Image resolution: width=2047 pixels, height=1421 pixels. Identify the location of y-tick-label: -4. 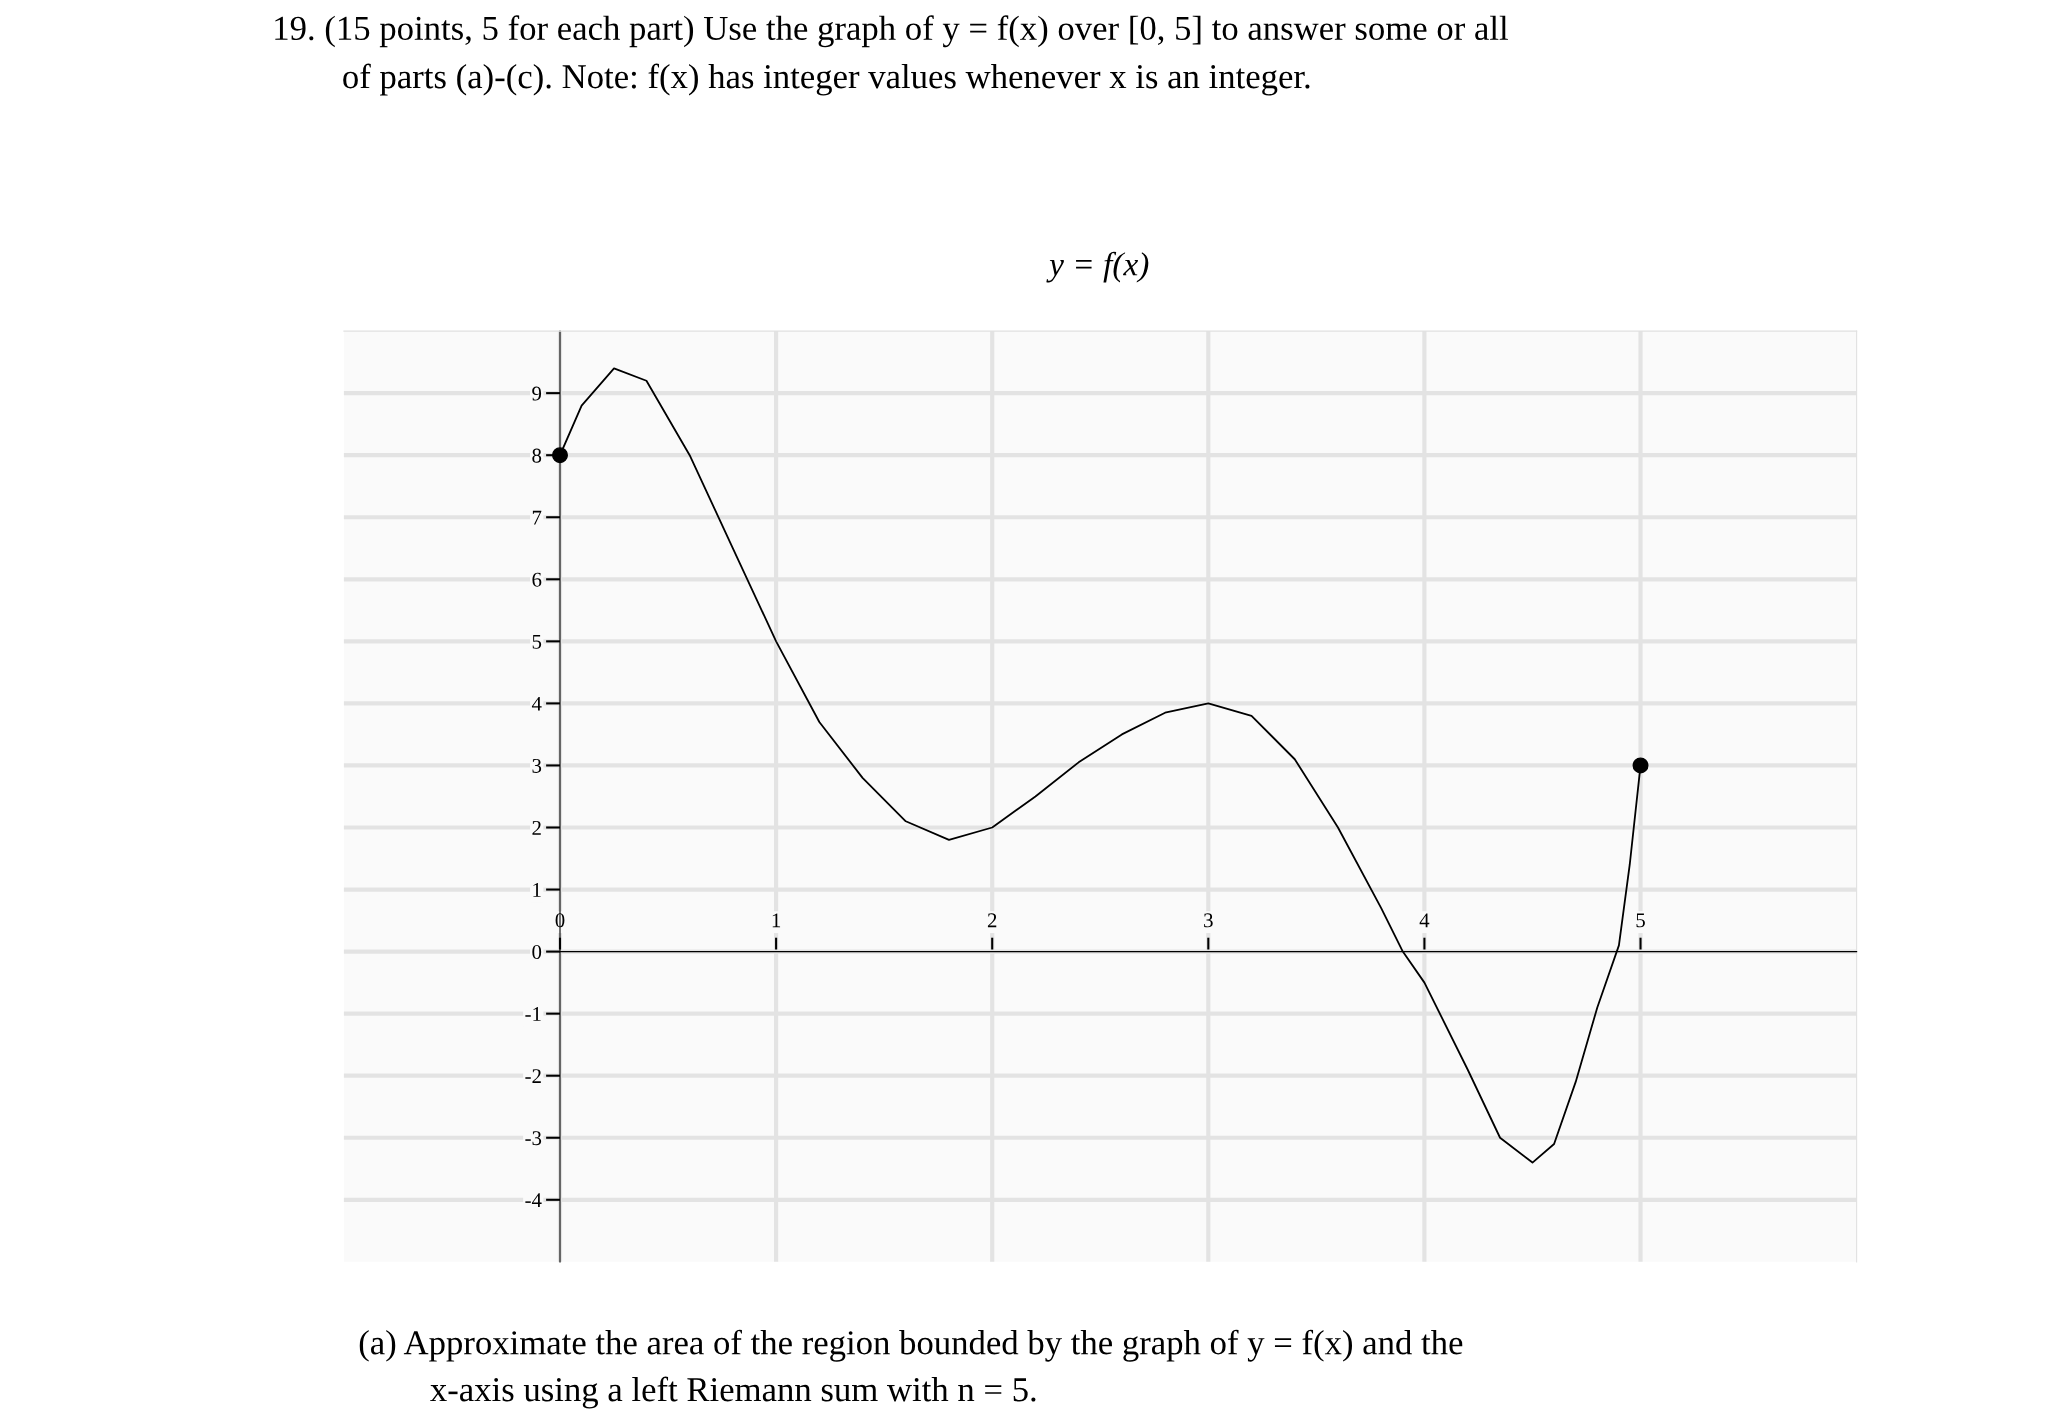
(533, 1200).